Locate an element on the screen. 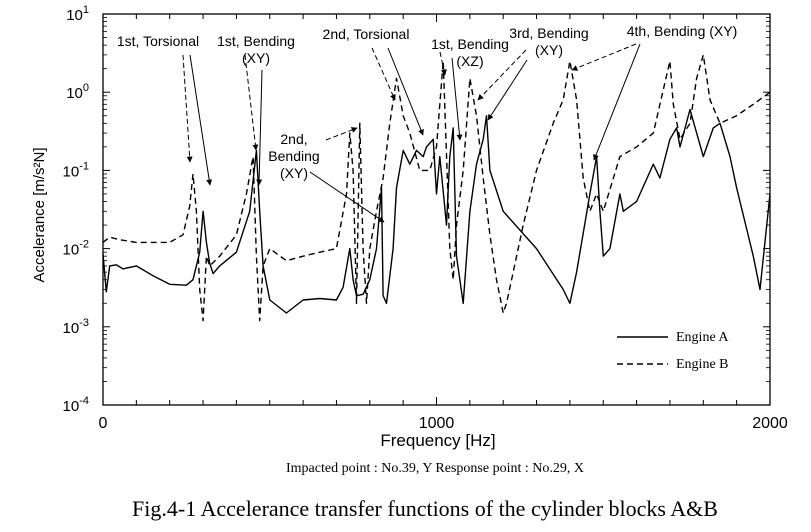  x-axis-label: Frequency [Hz] is located at coordinates (437, 440).